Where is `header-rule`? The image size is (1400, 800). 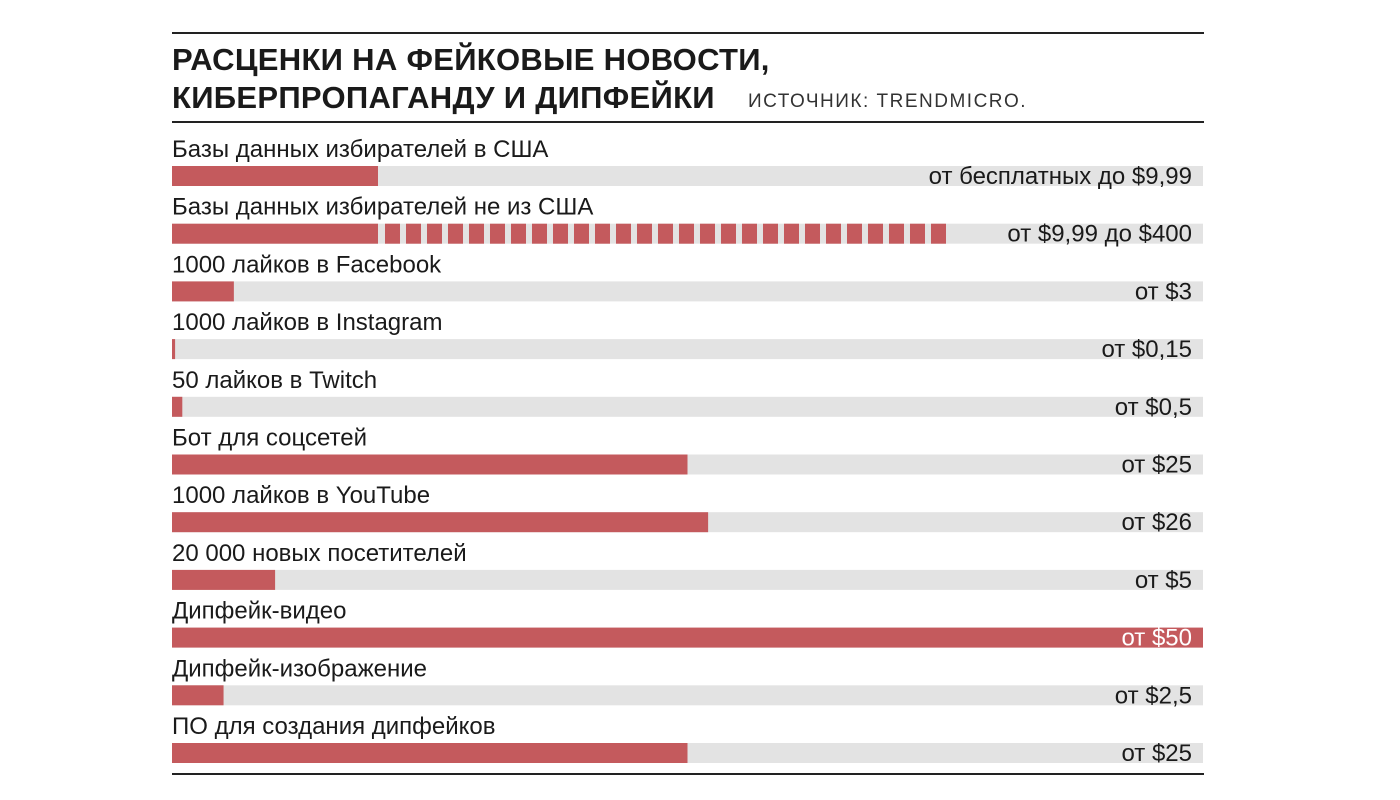
header-rule is located at coordinates (688, 122).